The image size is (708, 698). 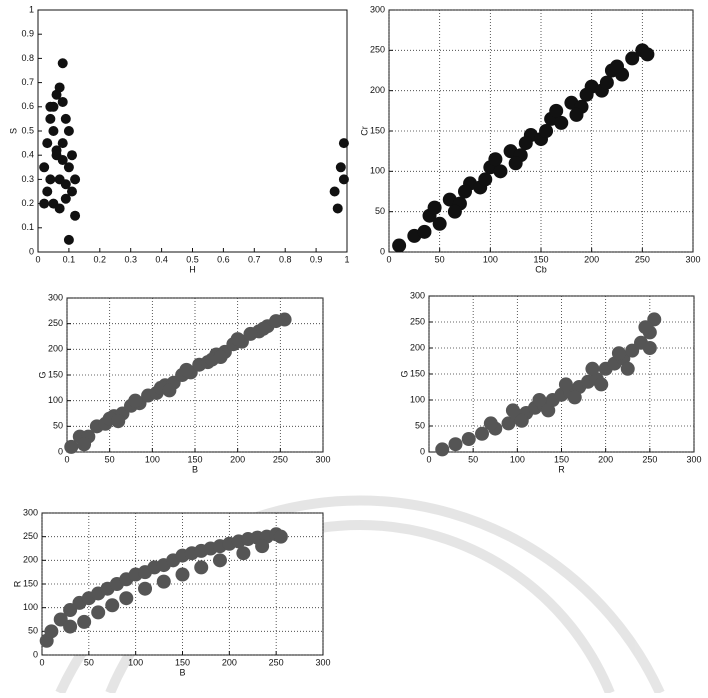 What do you see at coordinates (27, 58) in the screenshot?
I see `y-tick-label: 0.8` at bounding box center [27, 58].